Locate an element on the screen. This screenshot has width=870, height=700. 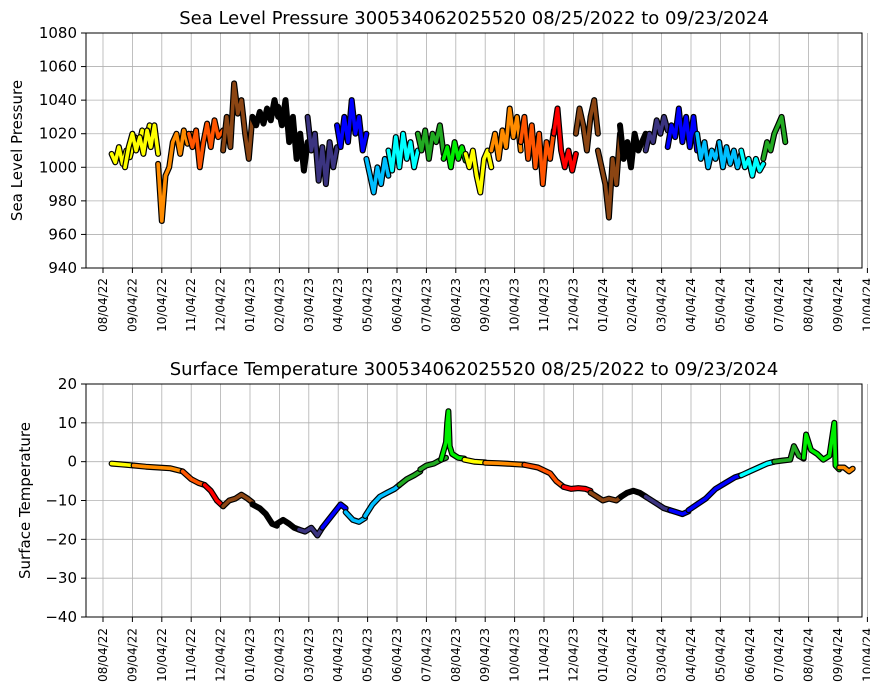
y-tick-label: −20 is located at coordinates (61, 539).